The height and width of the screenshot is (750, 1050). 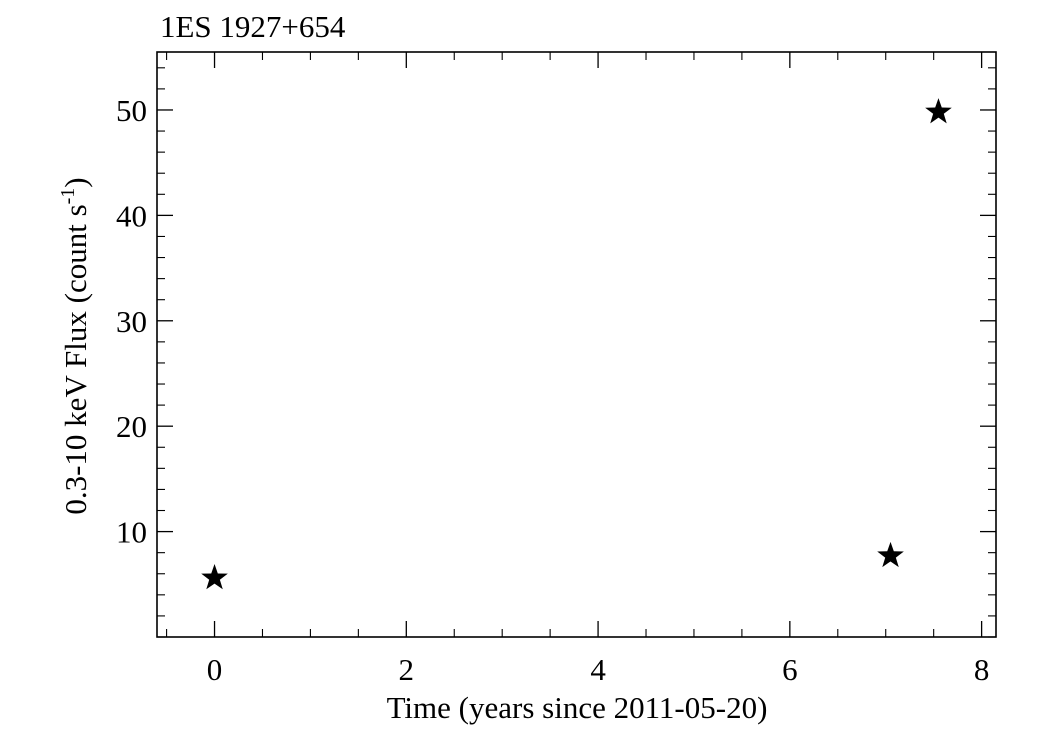 What do you see at coordinates (68, 196) in the screenshot?
I see `y-axis-title-superscript: -1` at bounding box center [68, 196].